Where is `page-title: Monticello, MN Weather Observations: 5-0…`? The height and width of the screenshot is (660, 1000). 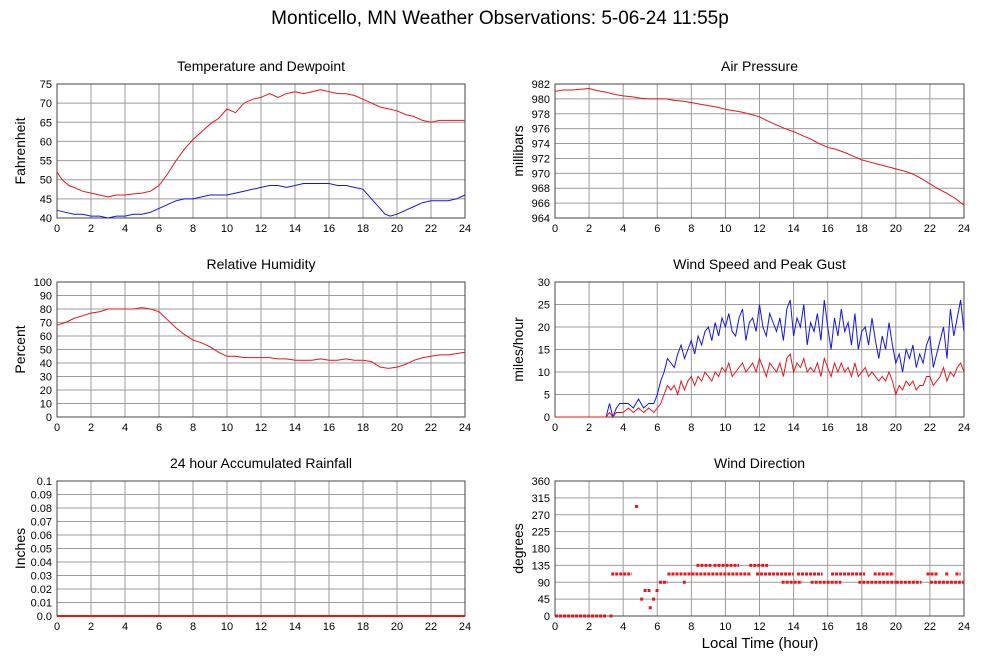
page-title: Monticello, MN Weather Observations: 5-0… is located at coordinates (500, 18).